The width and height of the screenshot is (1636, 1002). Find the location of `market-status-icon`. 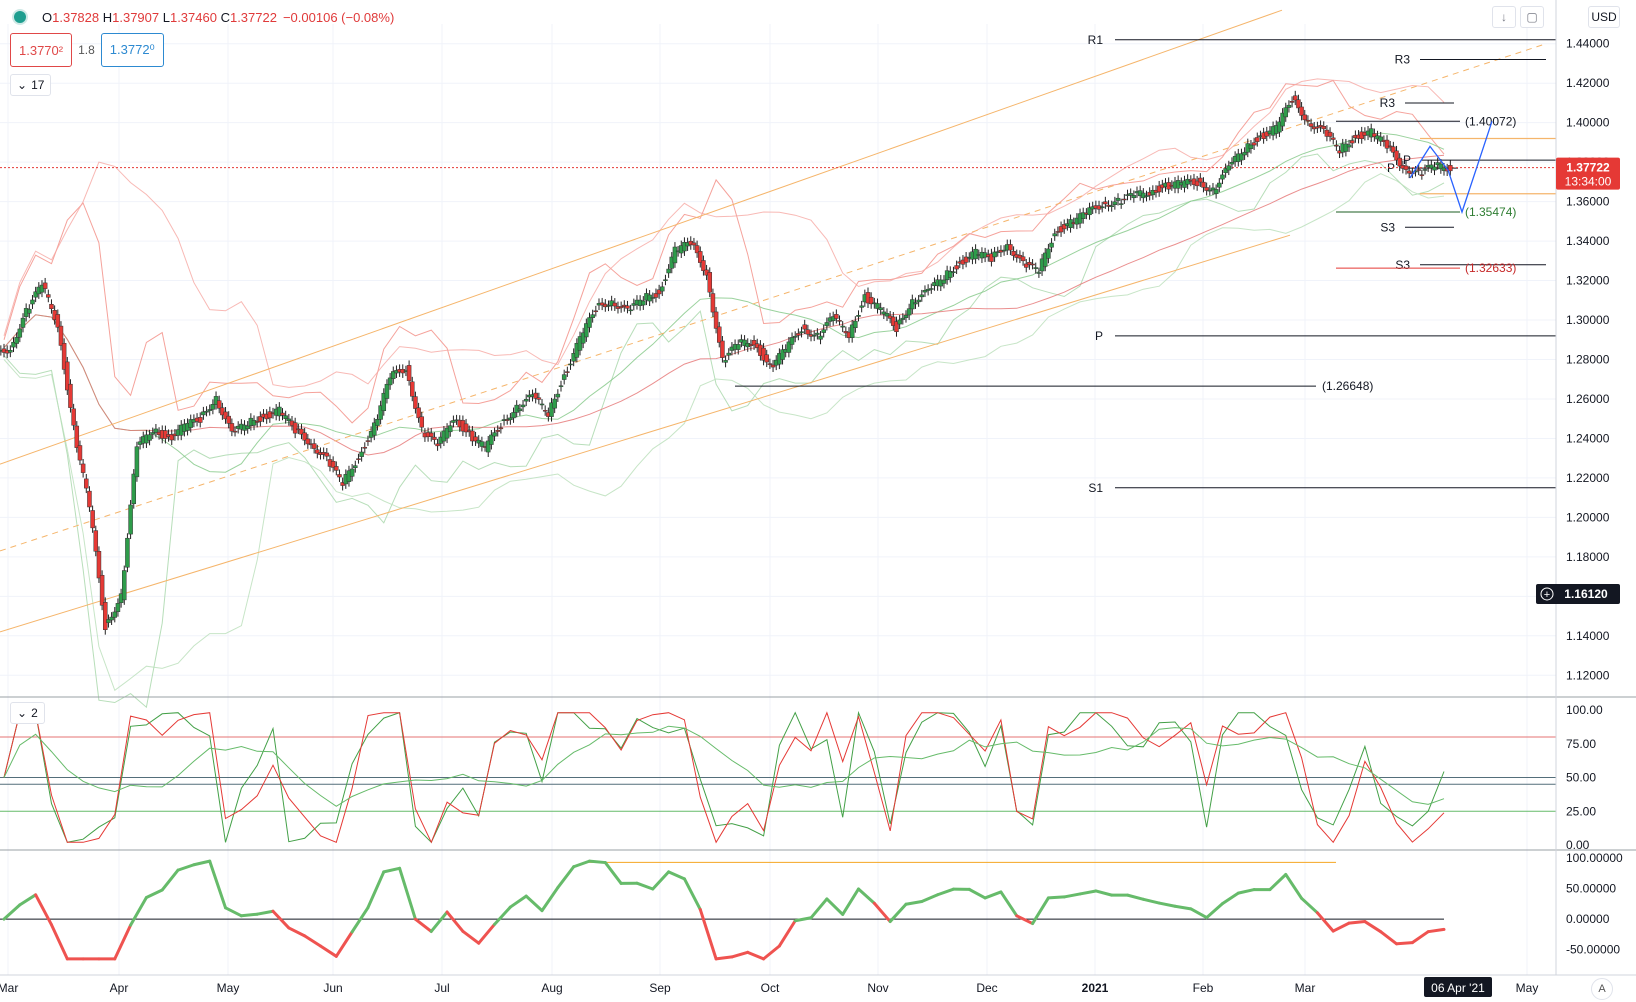

market-status-icon is located at coordinates (20, 17).